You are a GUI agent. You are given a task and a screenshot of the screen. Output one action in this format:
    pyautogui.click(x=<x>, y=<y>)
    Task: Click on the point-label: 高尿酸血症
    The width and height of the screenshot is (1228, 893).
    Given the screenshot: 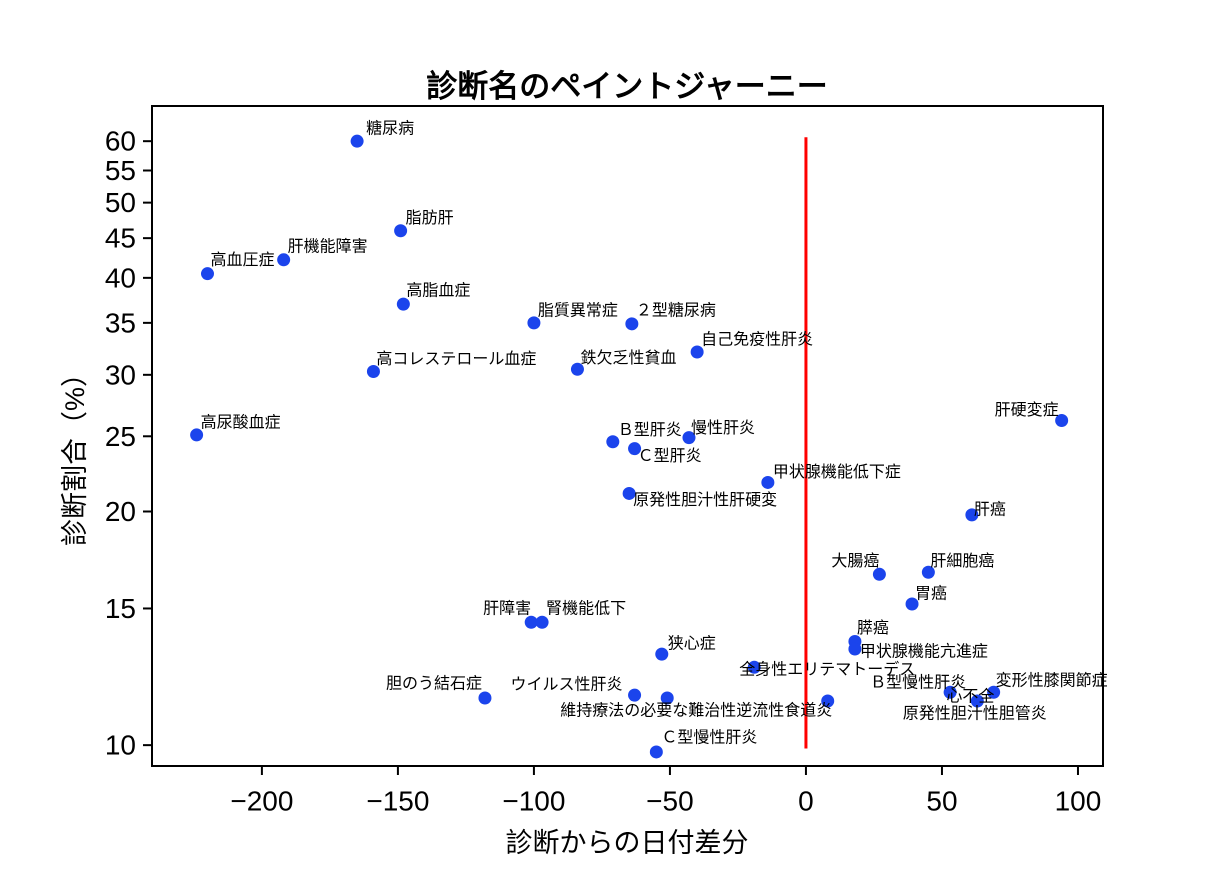 What is the action you would take?
    pyautogui.click(x=241, y=422)
    